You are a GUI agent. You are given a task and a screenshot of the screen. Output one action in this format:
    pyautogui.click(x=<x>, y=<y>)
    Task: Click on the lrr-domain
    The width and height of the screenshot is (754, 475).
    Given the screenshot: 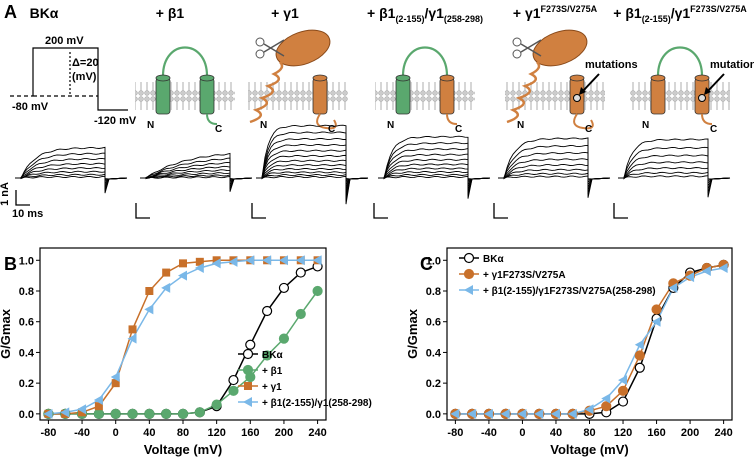 What is the action you would take?
    pyautogui.click(x=303, y=48)
    